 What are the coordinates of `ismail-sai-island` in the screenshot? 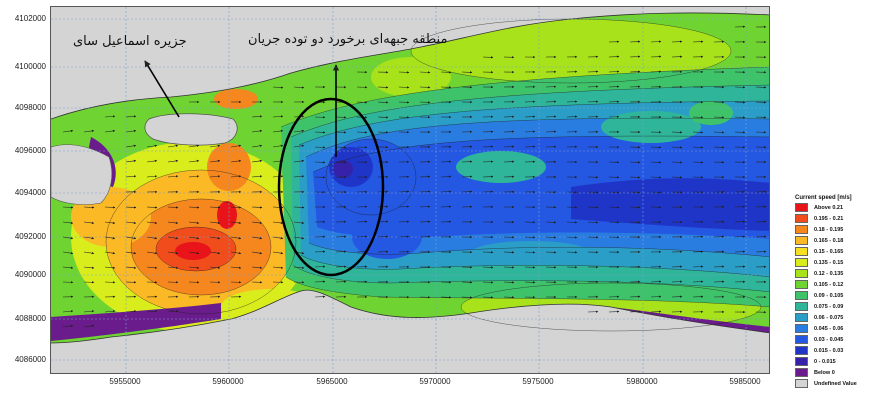 It's located at (191, 129).